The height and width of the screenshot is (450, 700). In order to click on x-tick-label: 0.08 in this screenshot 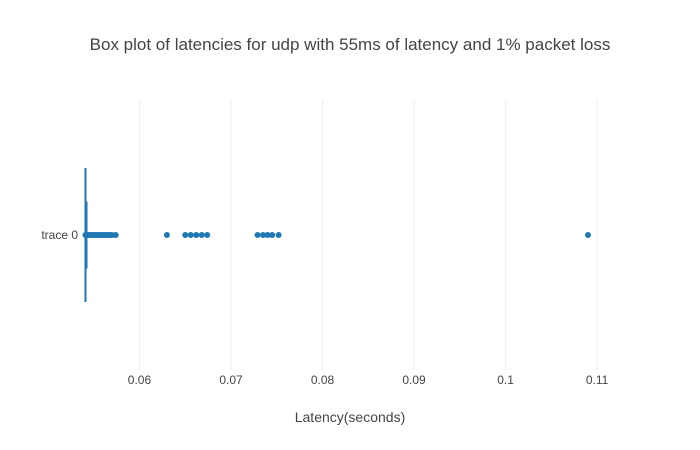, I will do `click(323, 380)`.